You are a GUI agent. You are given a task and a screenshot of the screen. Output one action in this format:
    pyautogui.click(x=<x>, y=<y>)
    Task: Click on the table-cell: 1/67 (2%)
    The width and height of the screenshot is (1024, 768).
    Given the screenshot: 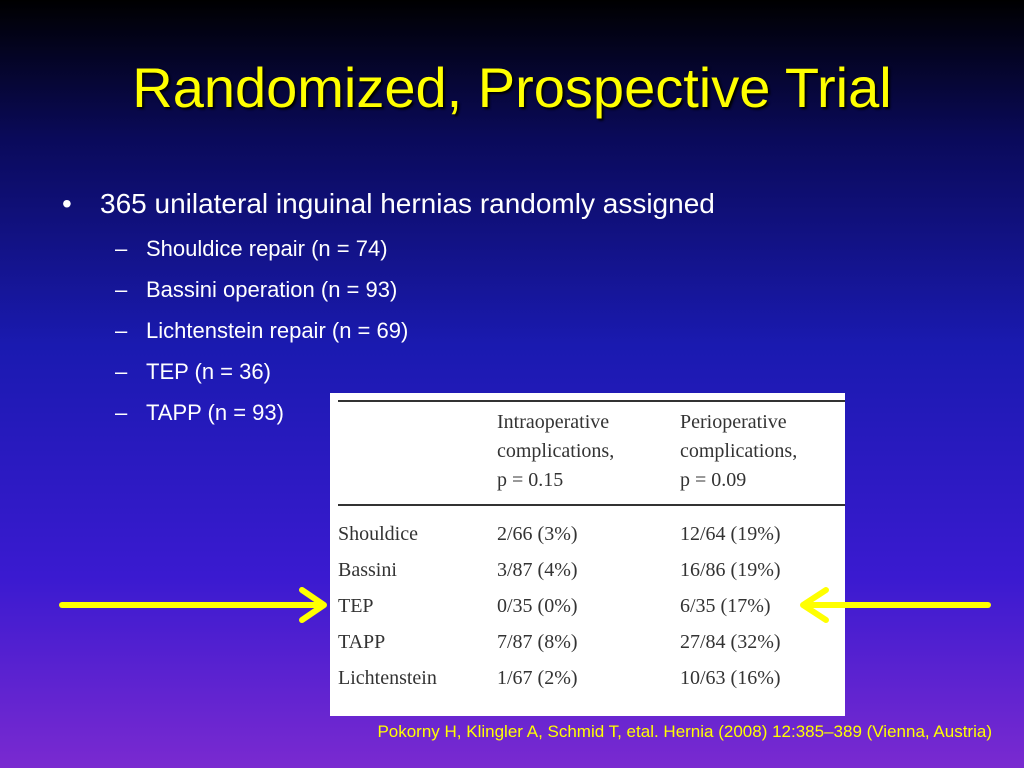 What is the action you would take?
    pyautogui.click(x=537, y=678)
    